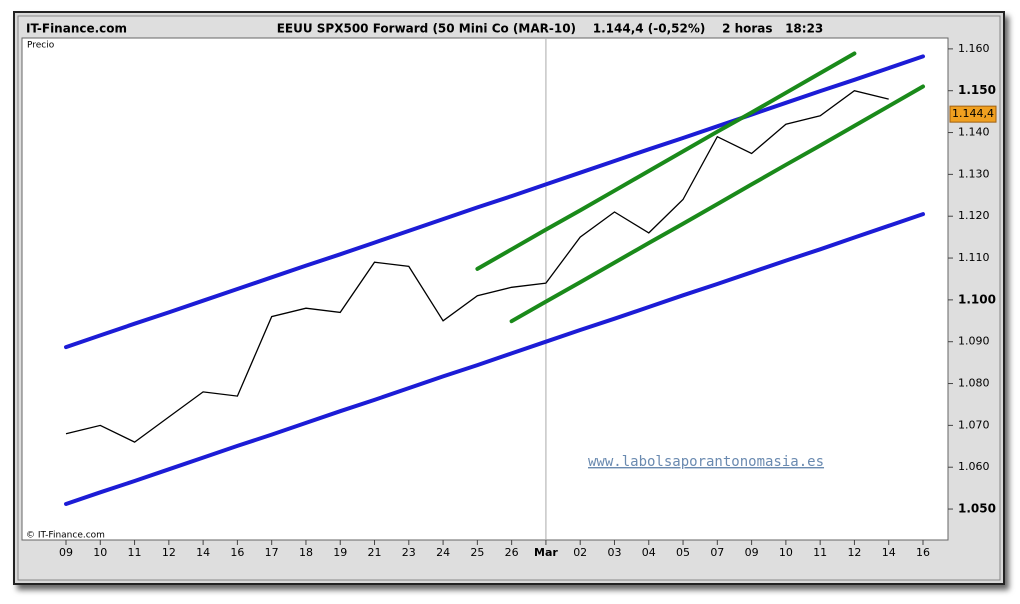 Image resolution: width=1020 pixels, height=604 pixels. What do you see at coordinates (717, 552) in the screenshot?
I see `x-tick-label: 07` at bounding box center [717, 552].